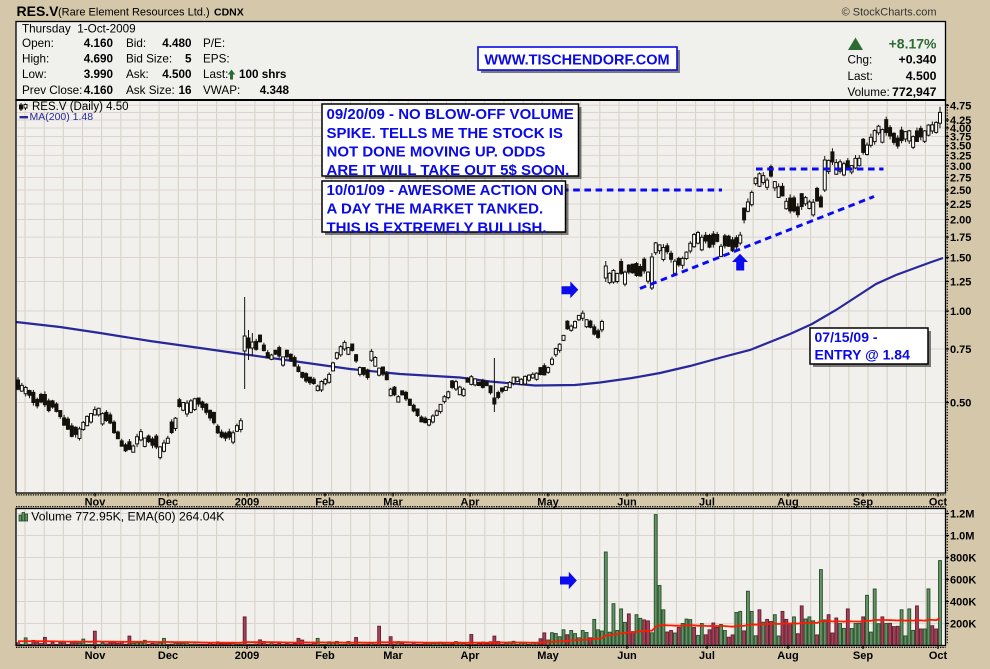 The width and height of the screenshot is (990, 669). What do you see at coordinates (960, 283) in the screenshot?
I see `svg-text: 1.25` at bounding box center [960, 283].